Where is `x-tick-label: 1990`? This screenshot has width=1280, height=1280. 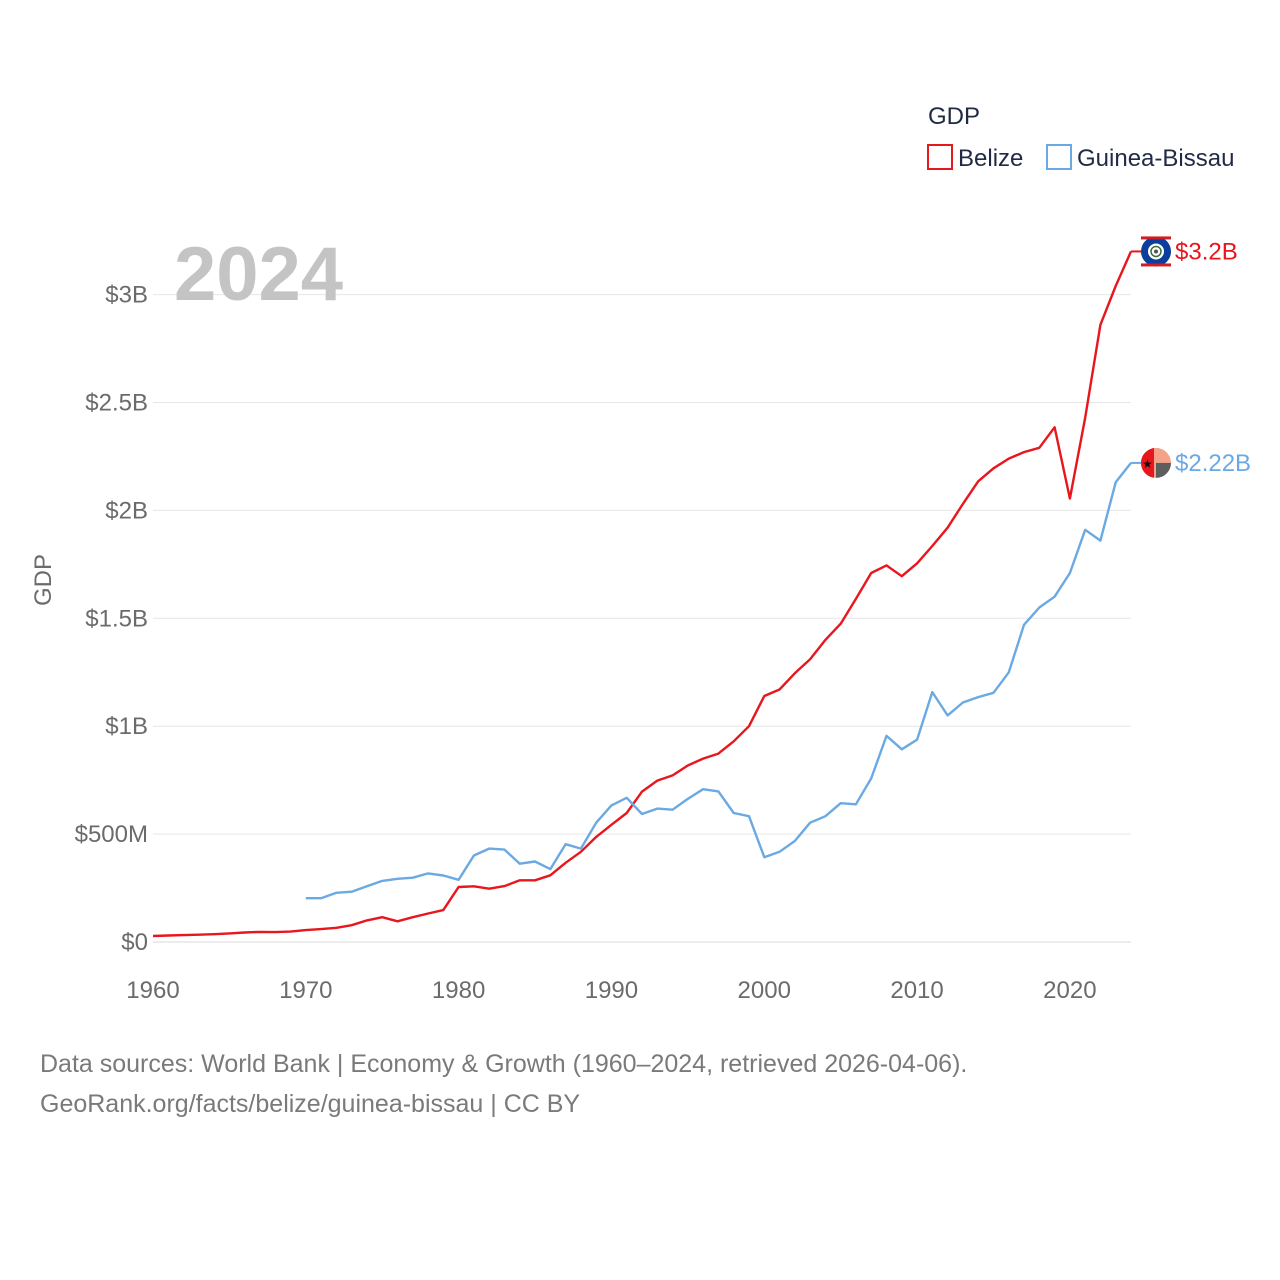 x-tick-label: 1990 is located at coordinates (611, 990).